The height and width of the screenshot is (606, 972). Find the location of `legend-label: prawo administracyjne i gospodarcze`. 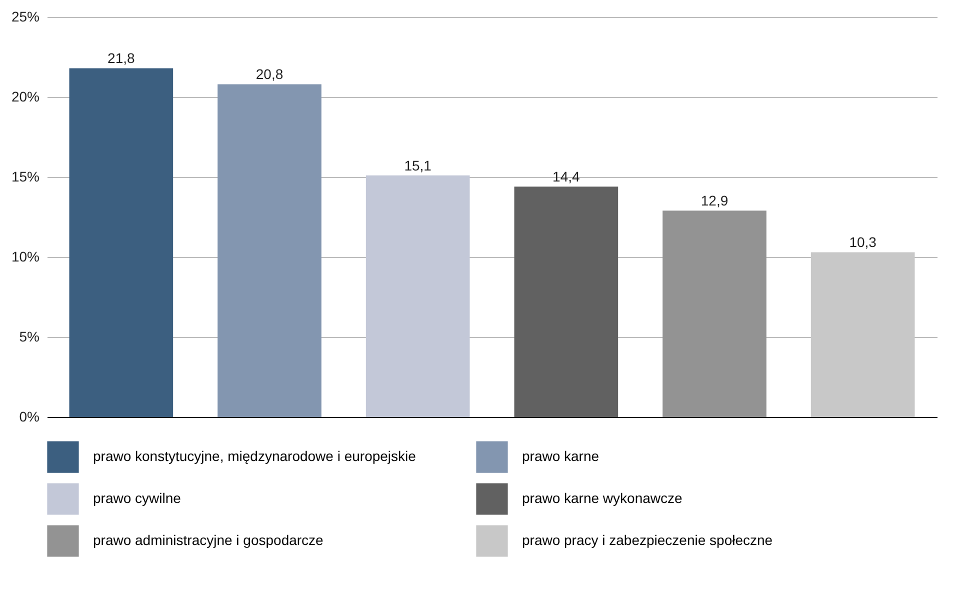

legend-label: prawo administracyjne i gospodarcze is located at coordinates (208, 540).